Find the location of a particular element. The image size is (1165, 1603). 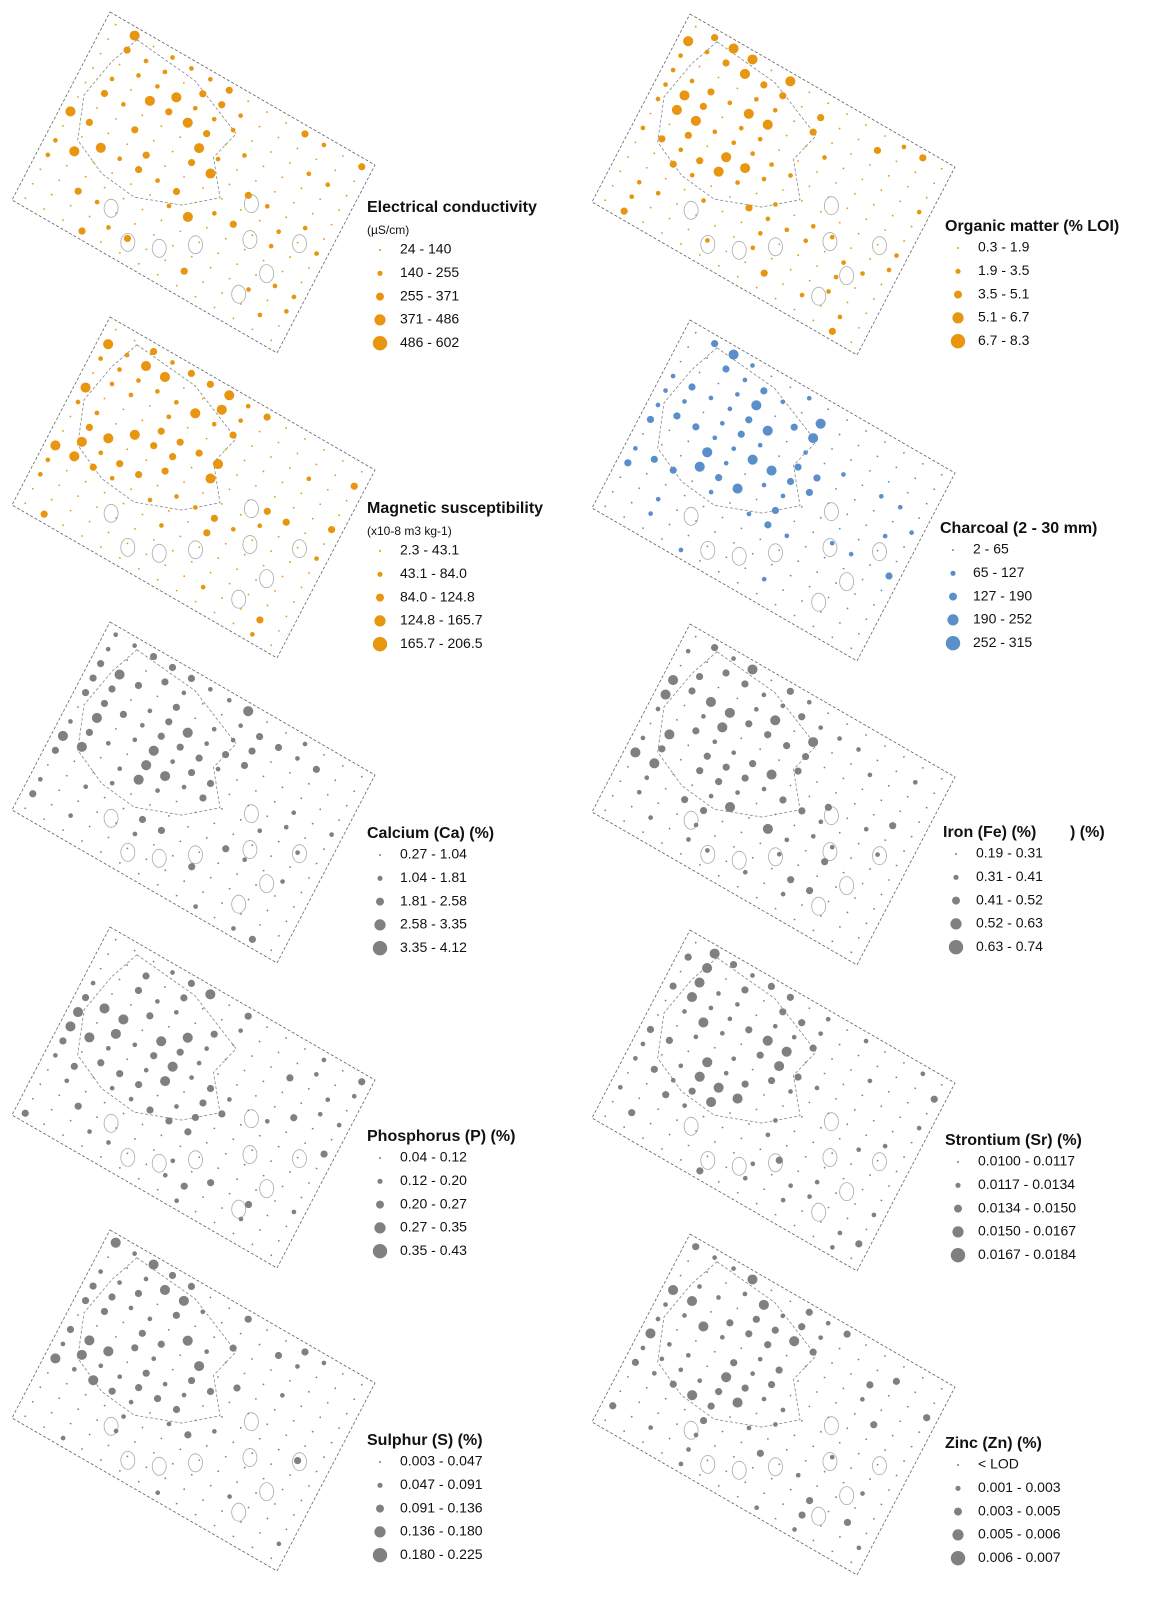

legend-label: 0.136 - 0.180 is located at coordinates (441, 1531).